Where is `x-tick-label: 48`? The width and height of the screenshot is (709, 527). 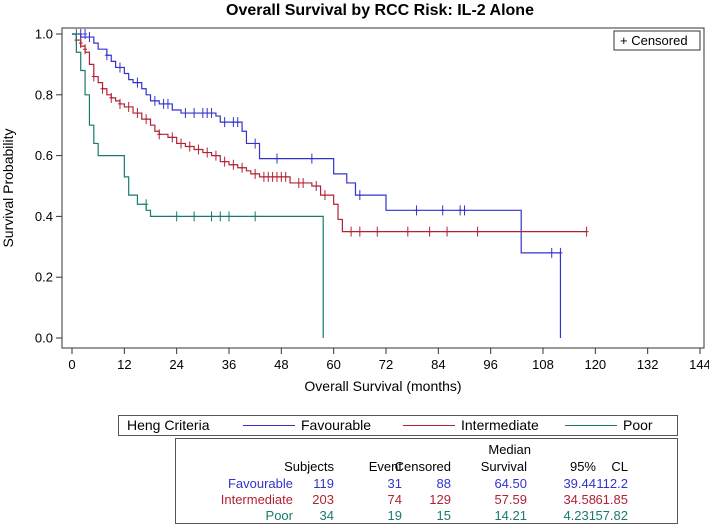 x-tick-label: 48 is located at coordinates (281, 364).